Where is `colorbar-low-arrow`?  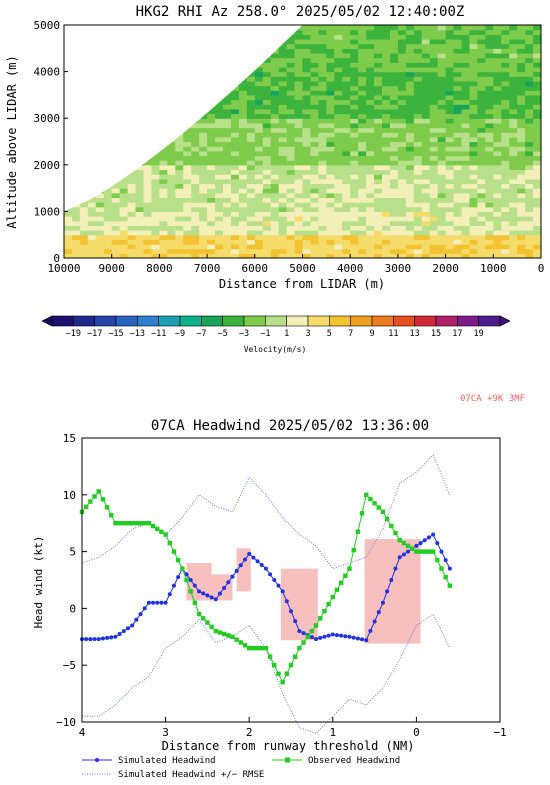 colorbar-low-arrow is located at coordinates (47, 321).